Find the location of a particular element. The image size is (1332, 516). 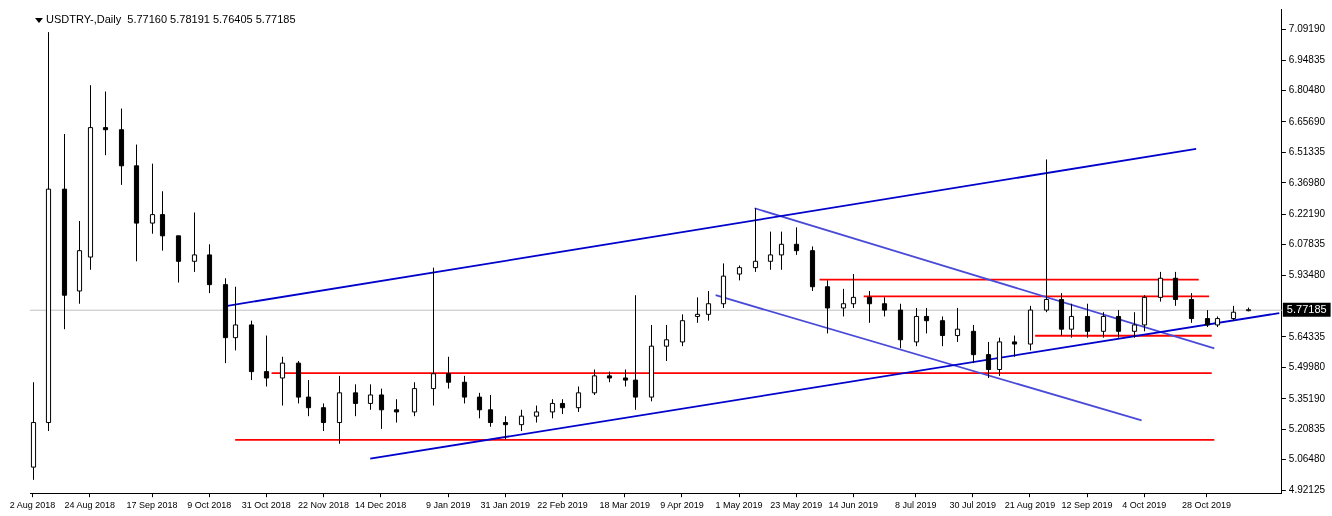

x-tick-label: 22 Nov 2018 is located at coordinates (323, 505).